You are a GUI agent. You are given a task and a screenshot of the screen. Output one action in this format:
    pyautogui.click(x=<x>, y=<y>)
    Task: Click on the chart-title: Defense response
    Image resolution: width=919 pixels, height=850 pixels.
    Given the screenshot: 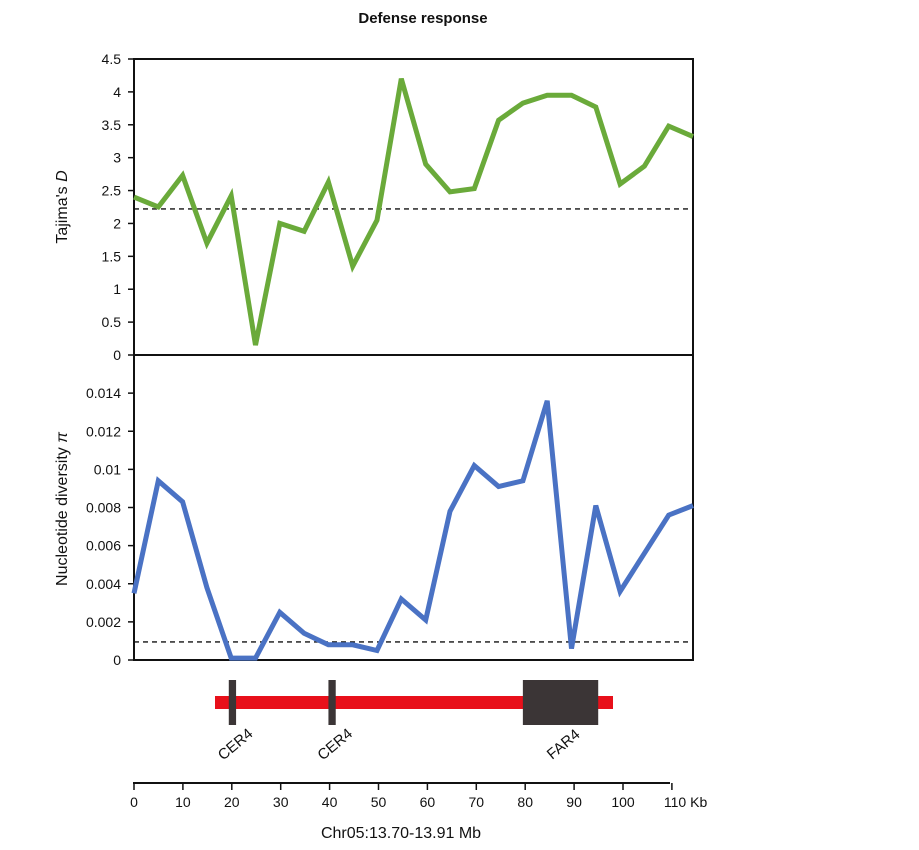 What is the action you would take?
    pyautogui.click(x=422, y=18)
    